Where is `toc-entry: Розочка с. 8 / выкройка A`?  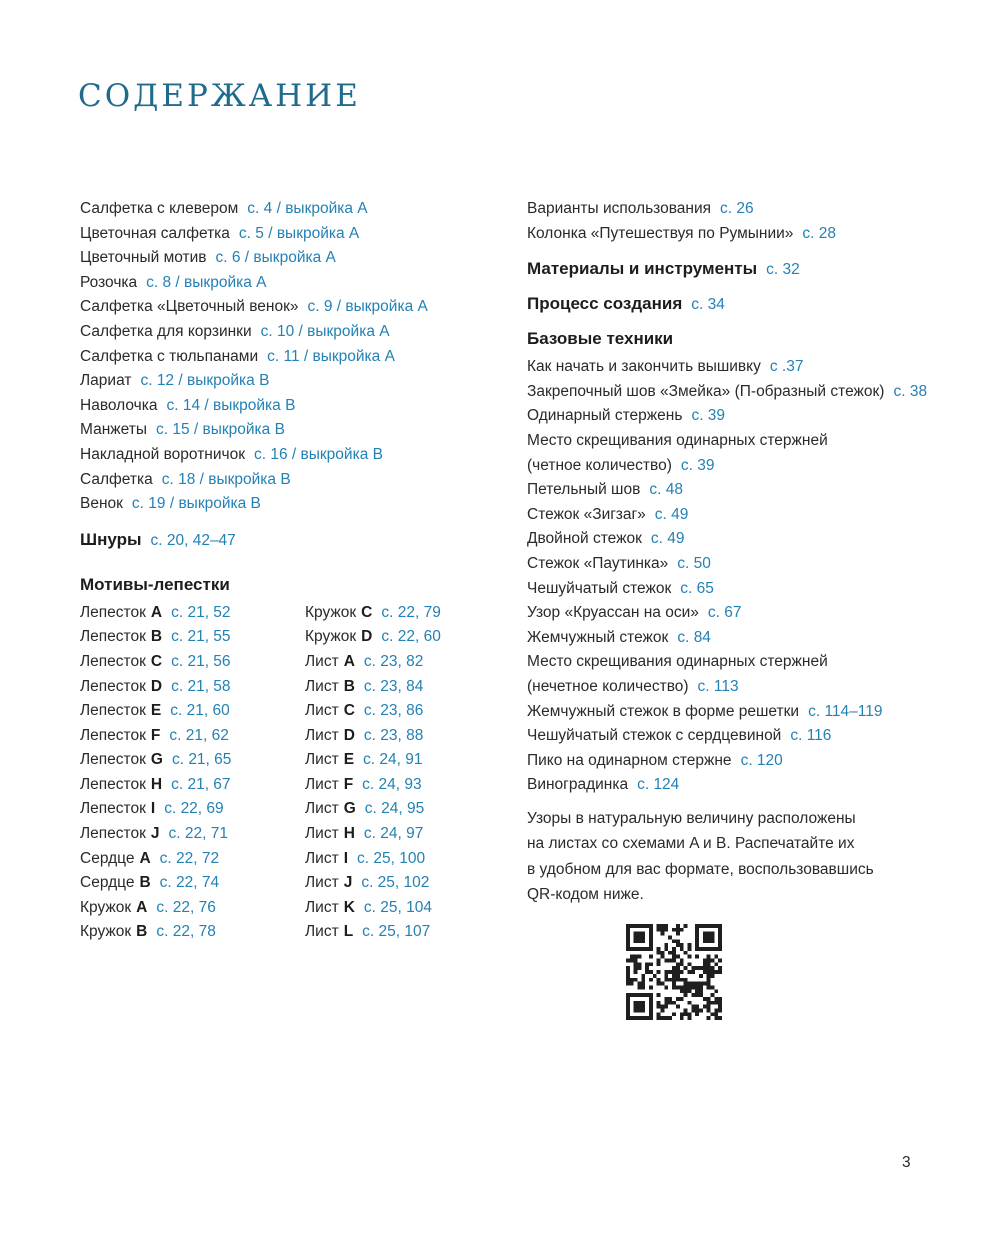 toc-entry: Розочка с. 8 / выкройка A is located at coordinates (302, 283).